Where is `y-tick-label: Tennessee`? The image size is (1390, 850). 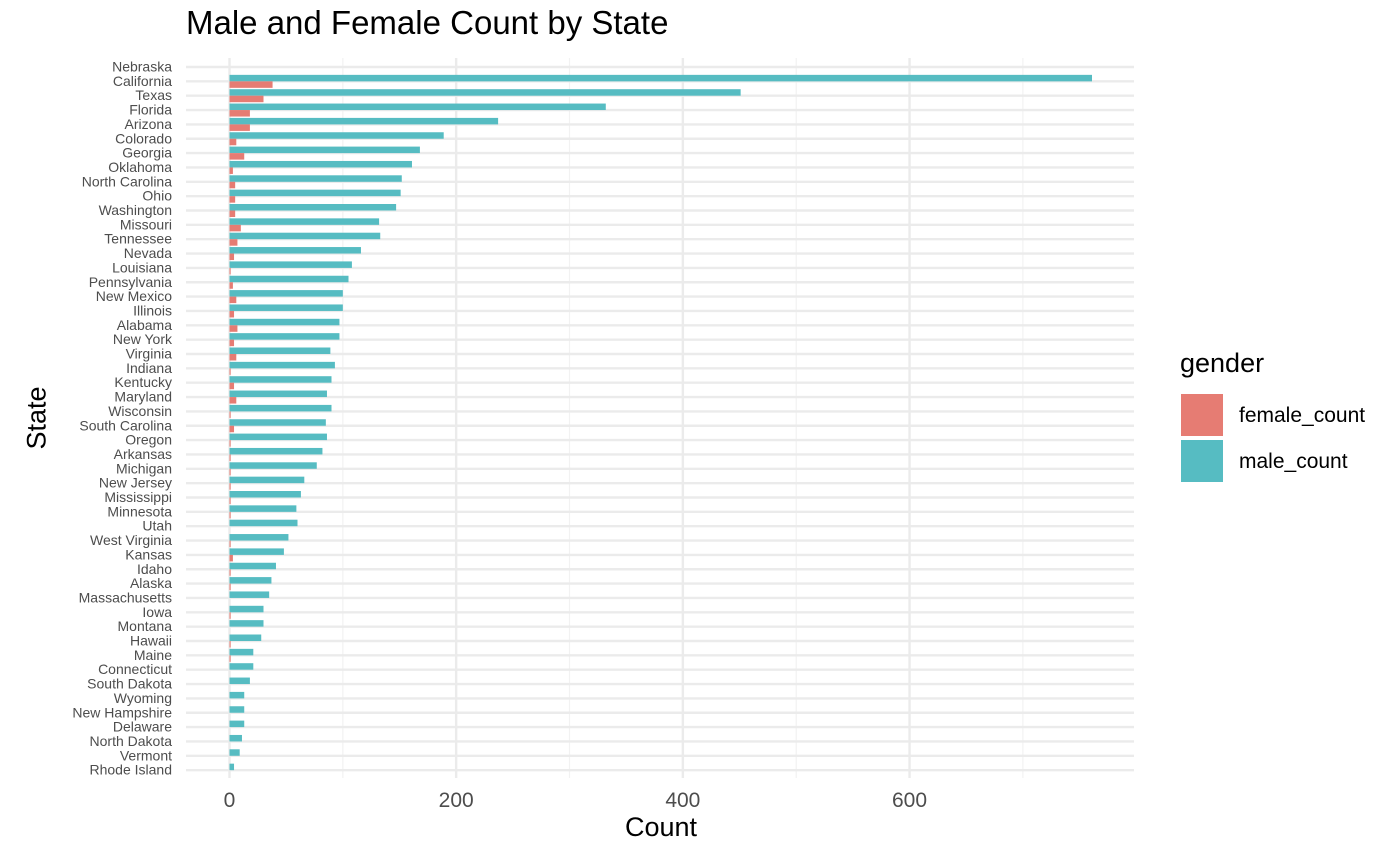 y-tick-label: Tennessee is located at coordinates (138, 239).